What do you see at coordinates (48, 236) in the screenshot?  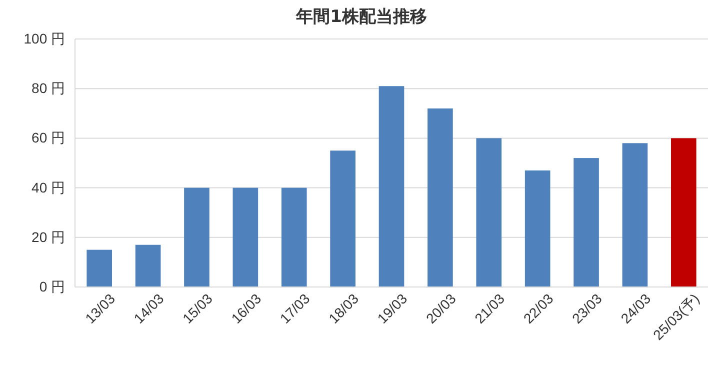 I see `y-tick-label: 20 円` at bounding box center [48, 236].